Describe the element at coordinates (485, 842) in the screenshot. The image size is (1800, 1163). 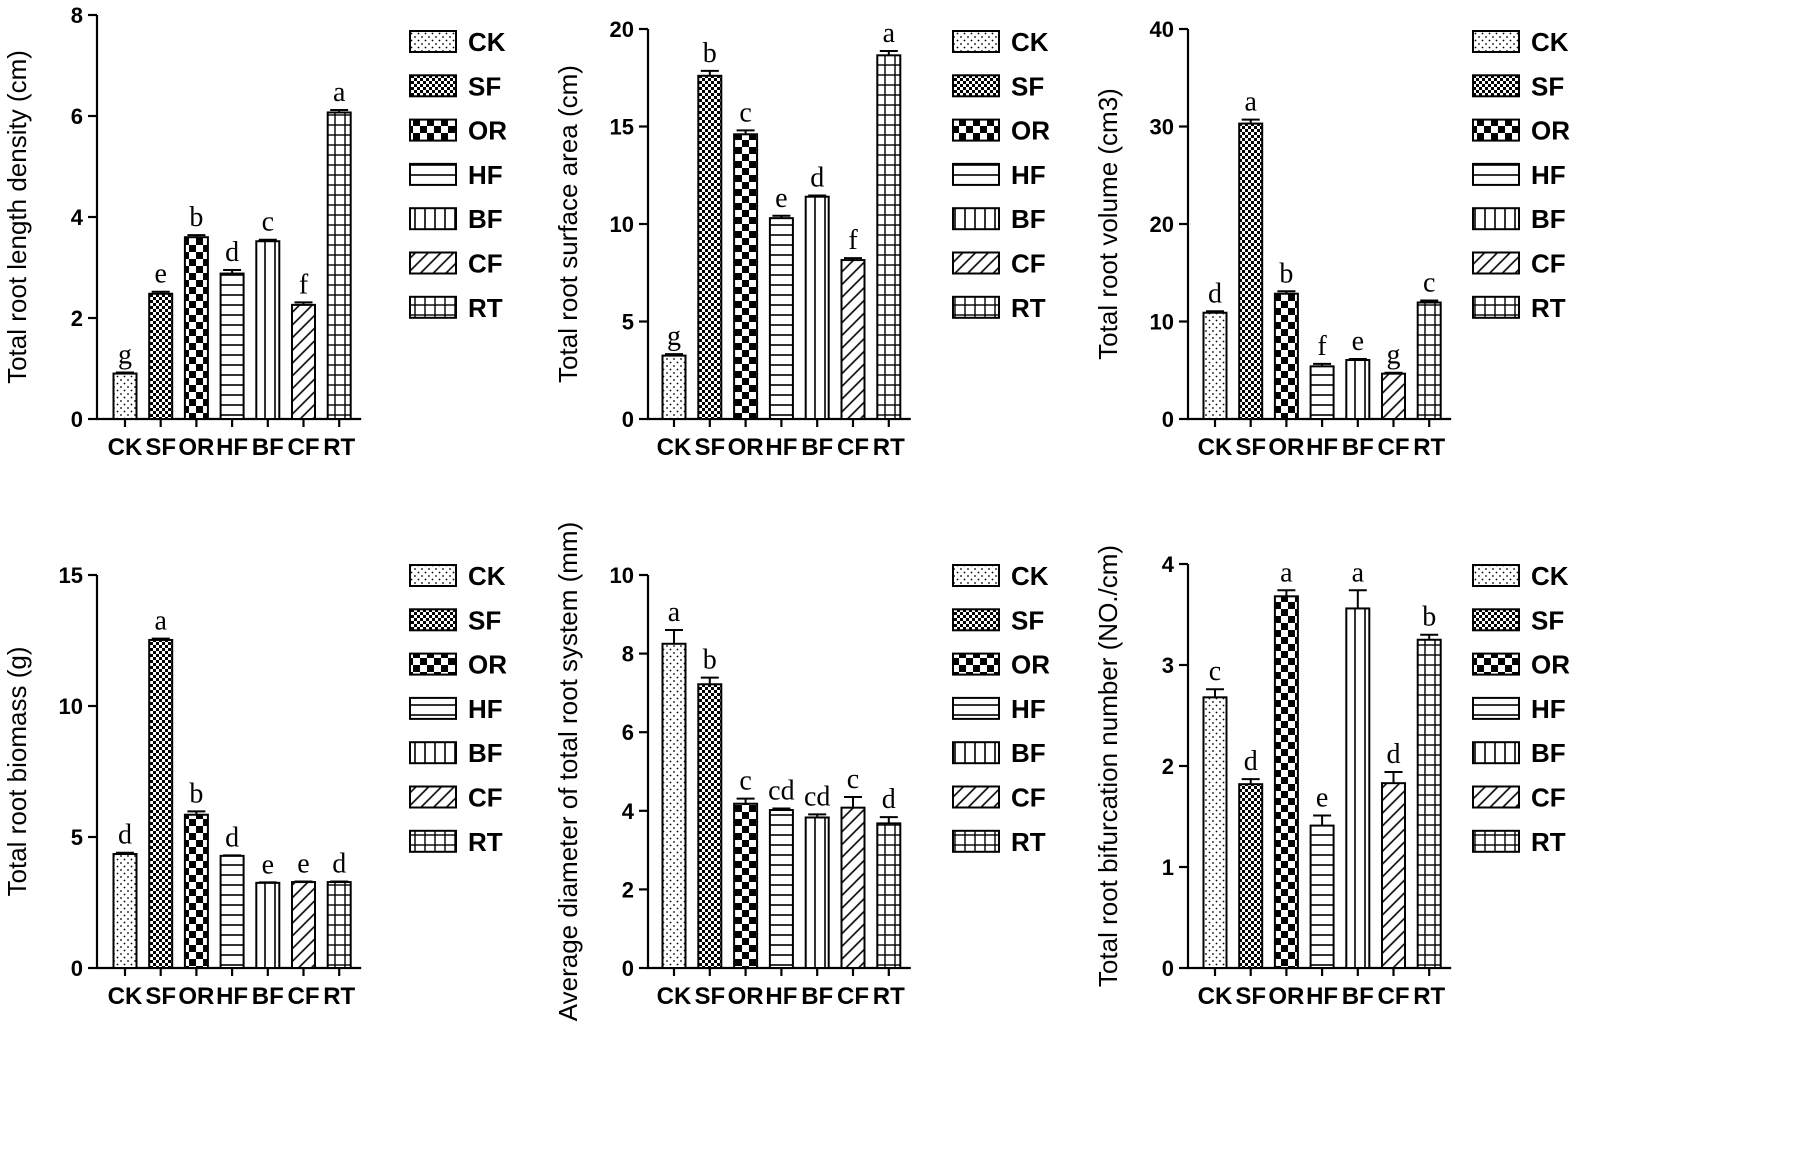
I see `legend-label: RT` at that location.